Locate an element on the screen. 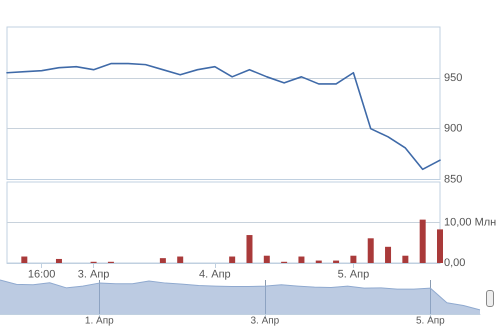 This screenshot has width=500, height=333. y-tick-label: 900 is located at coordinates (453, 128).